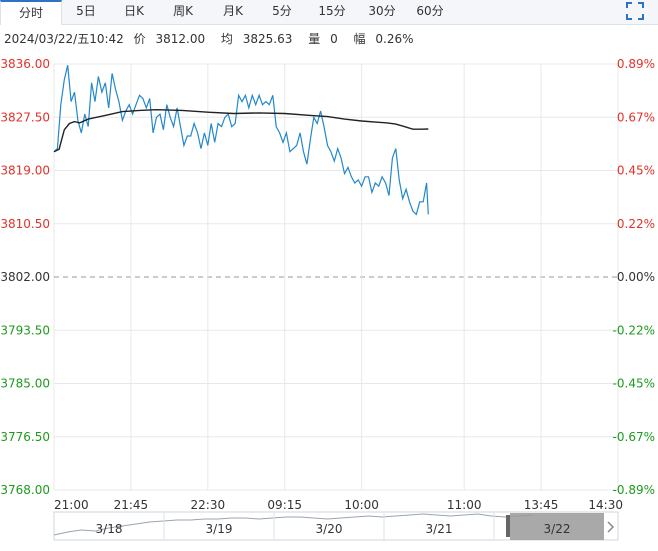  Describe the element at coordinates (394, 39) in the screenshot. I see `amplitude-value: 0.26%` at that location.